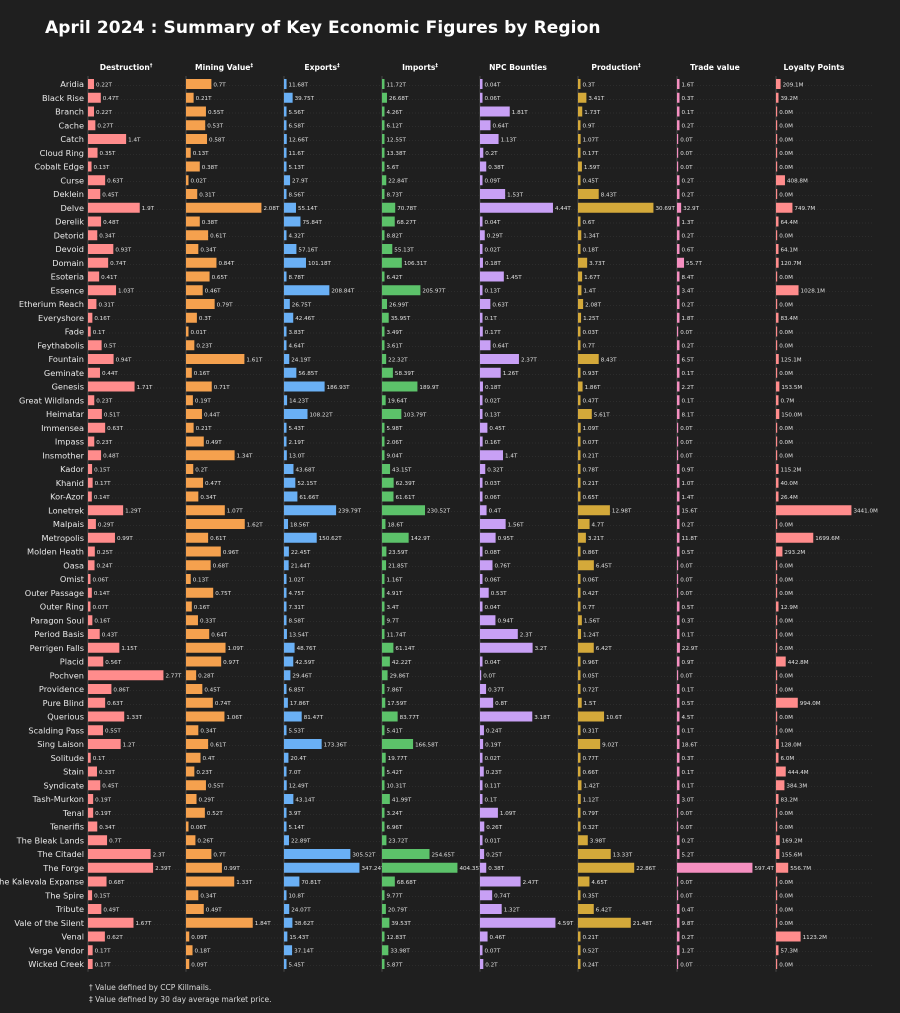 The width and height of the screenshot is (900, 1013). What do you see at coordinates (297, 965) in the screenshot?
I see `bar-value-label: 5.45T` at bounding box center [297, 965].